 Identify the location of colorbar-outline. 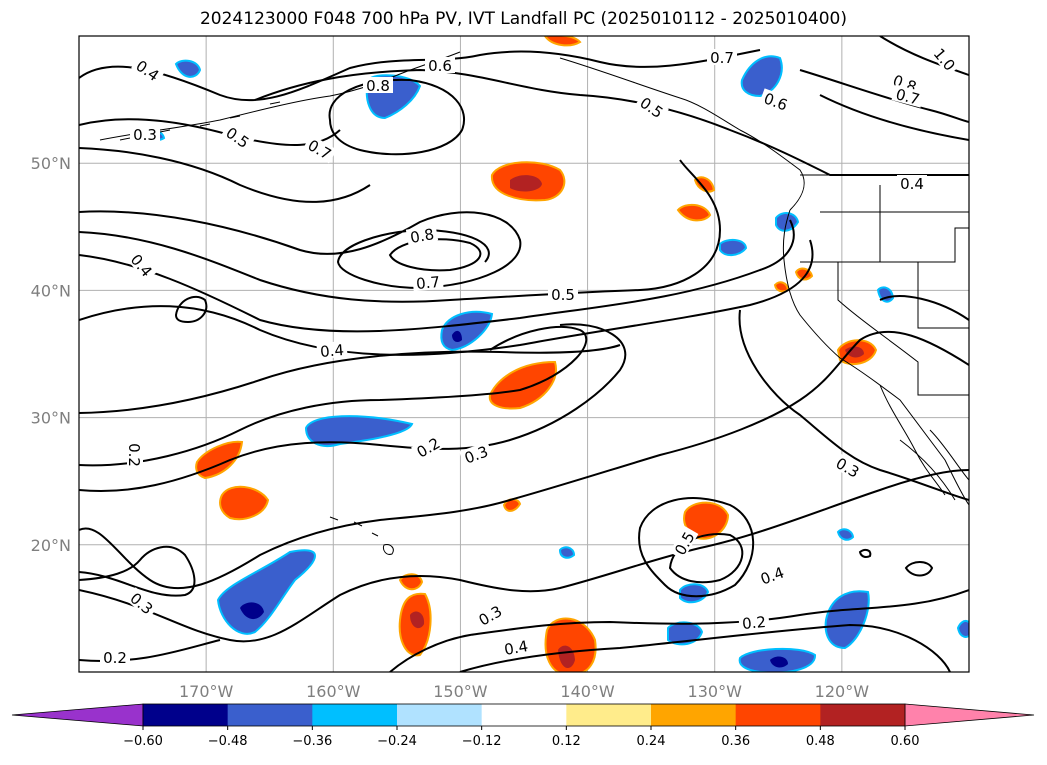
(524, 715).